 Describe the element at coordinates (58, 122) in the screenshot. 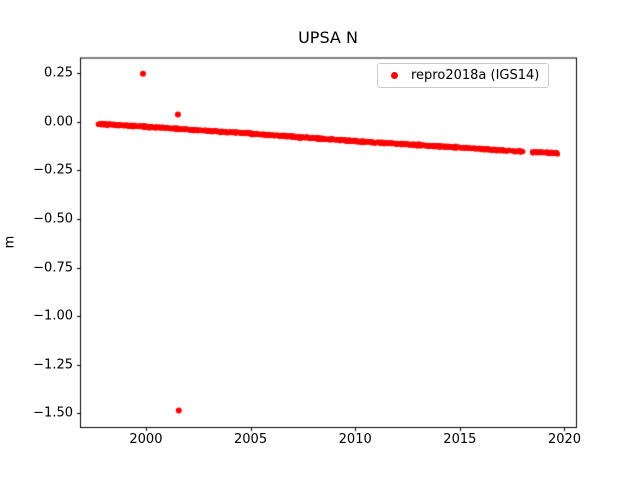

I see `y-tick-label: 0.00` at that location.